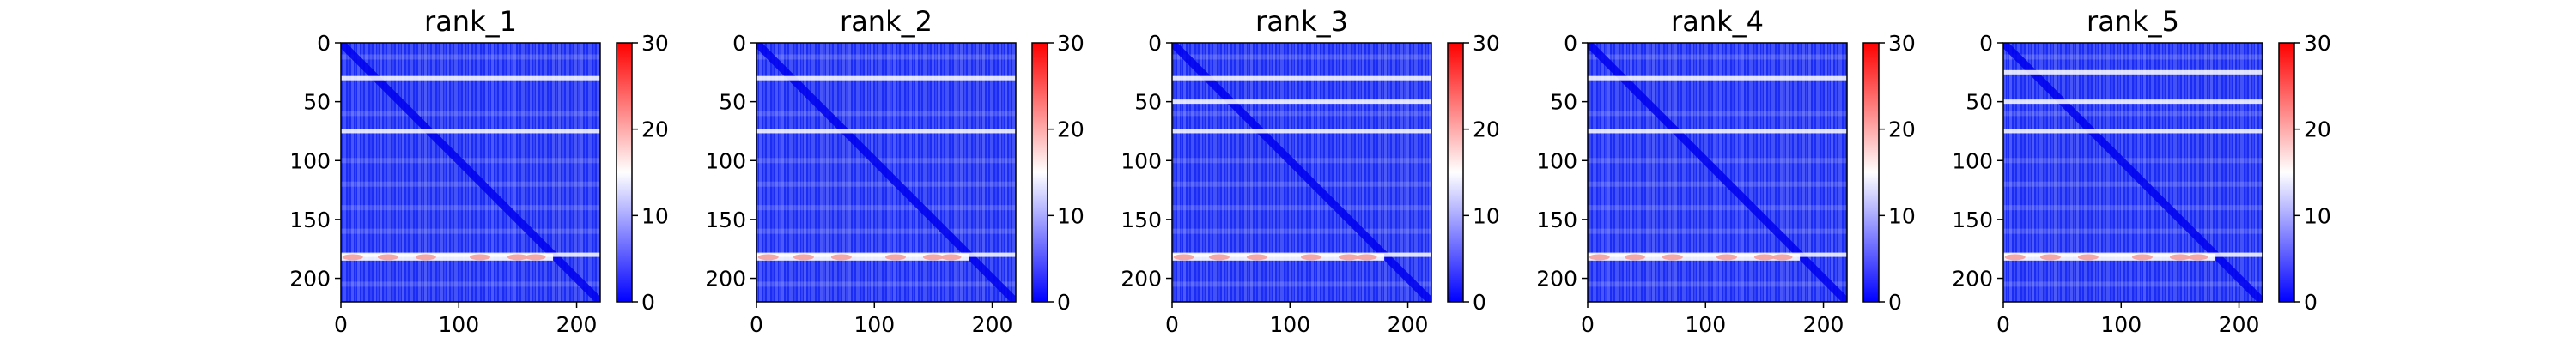  Describe the element at coordinates (648, 302) in the screenshot. I see `colorbar-tick-label: 0` at that location.